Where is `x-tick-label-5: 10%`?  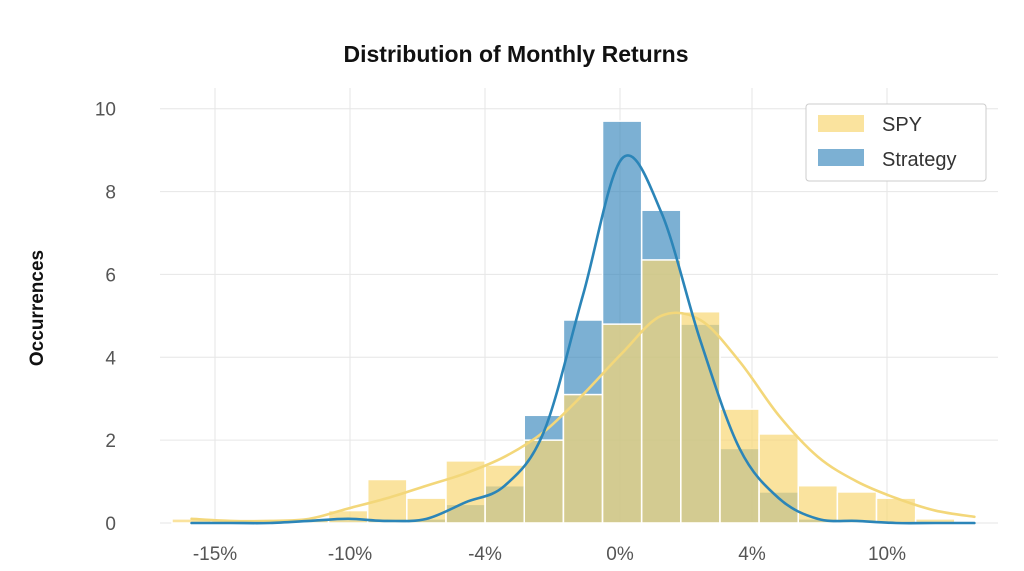
x-tick-label-5: 10% is located at coordinates (887, 554).